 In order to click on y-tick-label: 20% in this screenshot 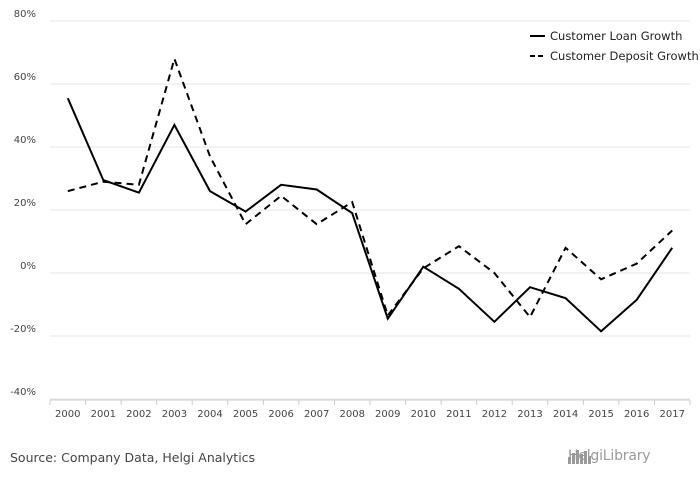, I will do `click(25, 203)`.